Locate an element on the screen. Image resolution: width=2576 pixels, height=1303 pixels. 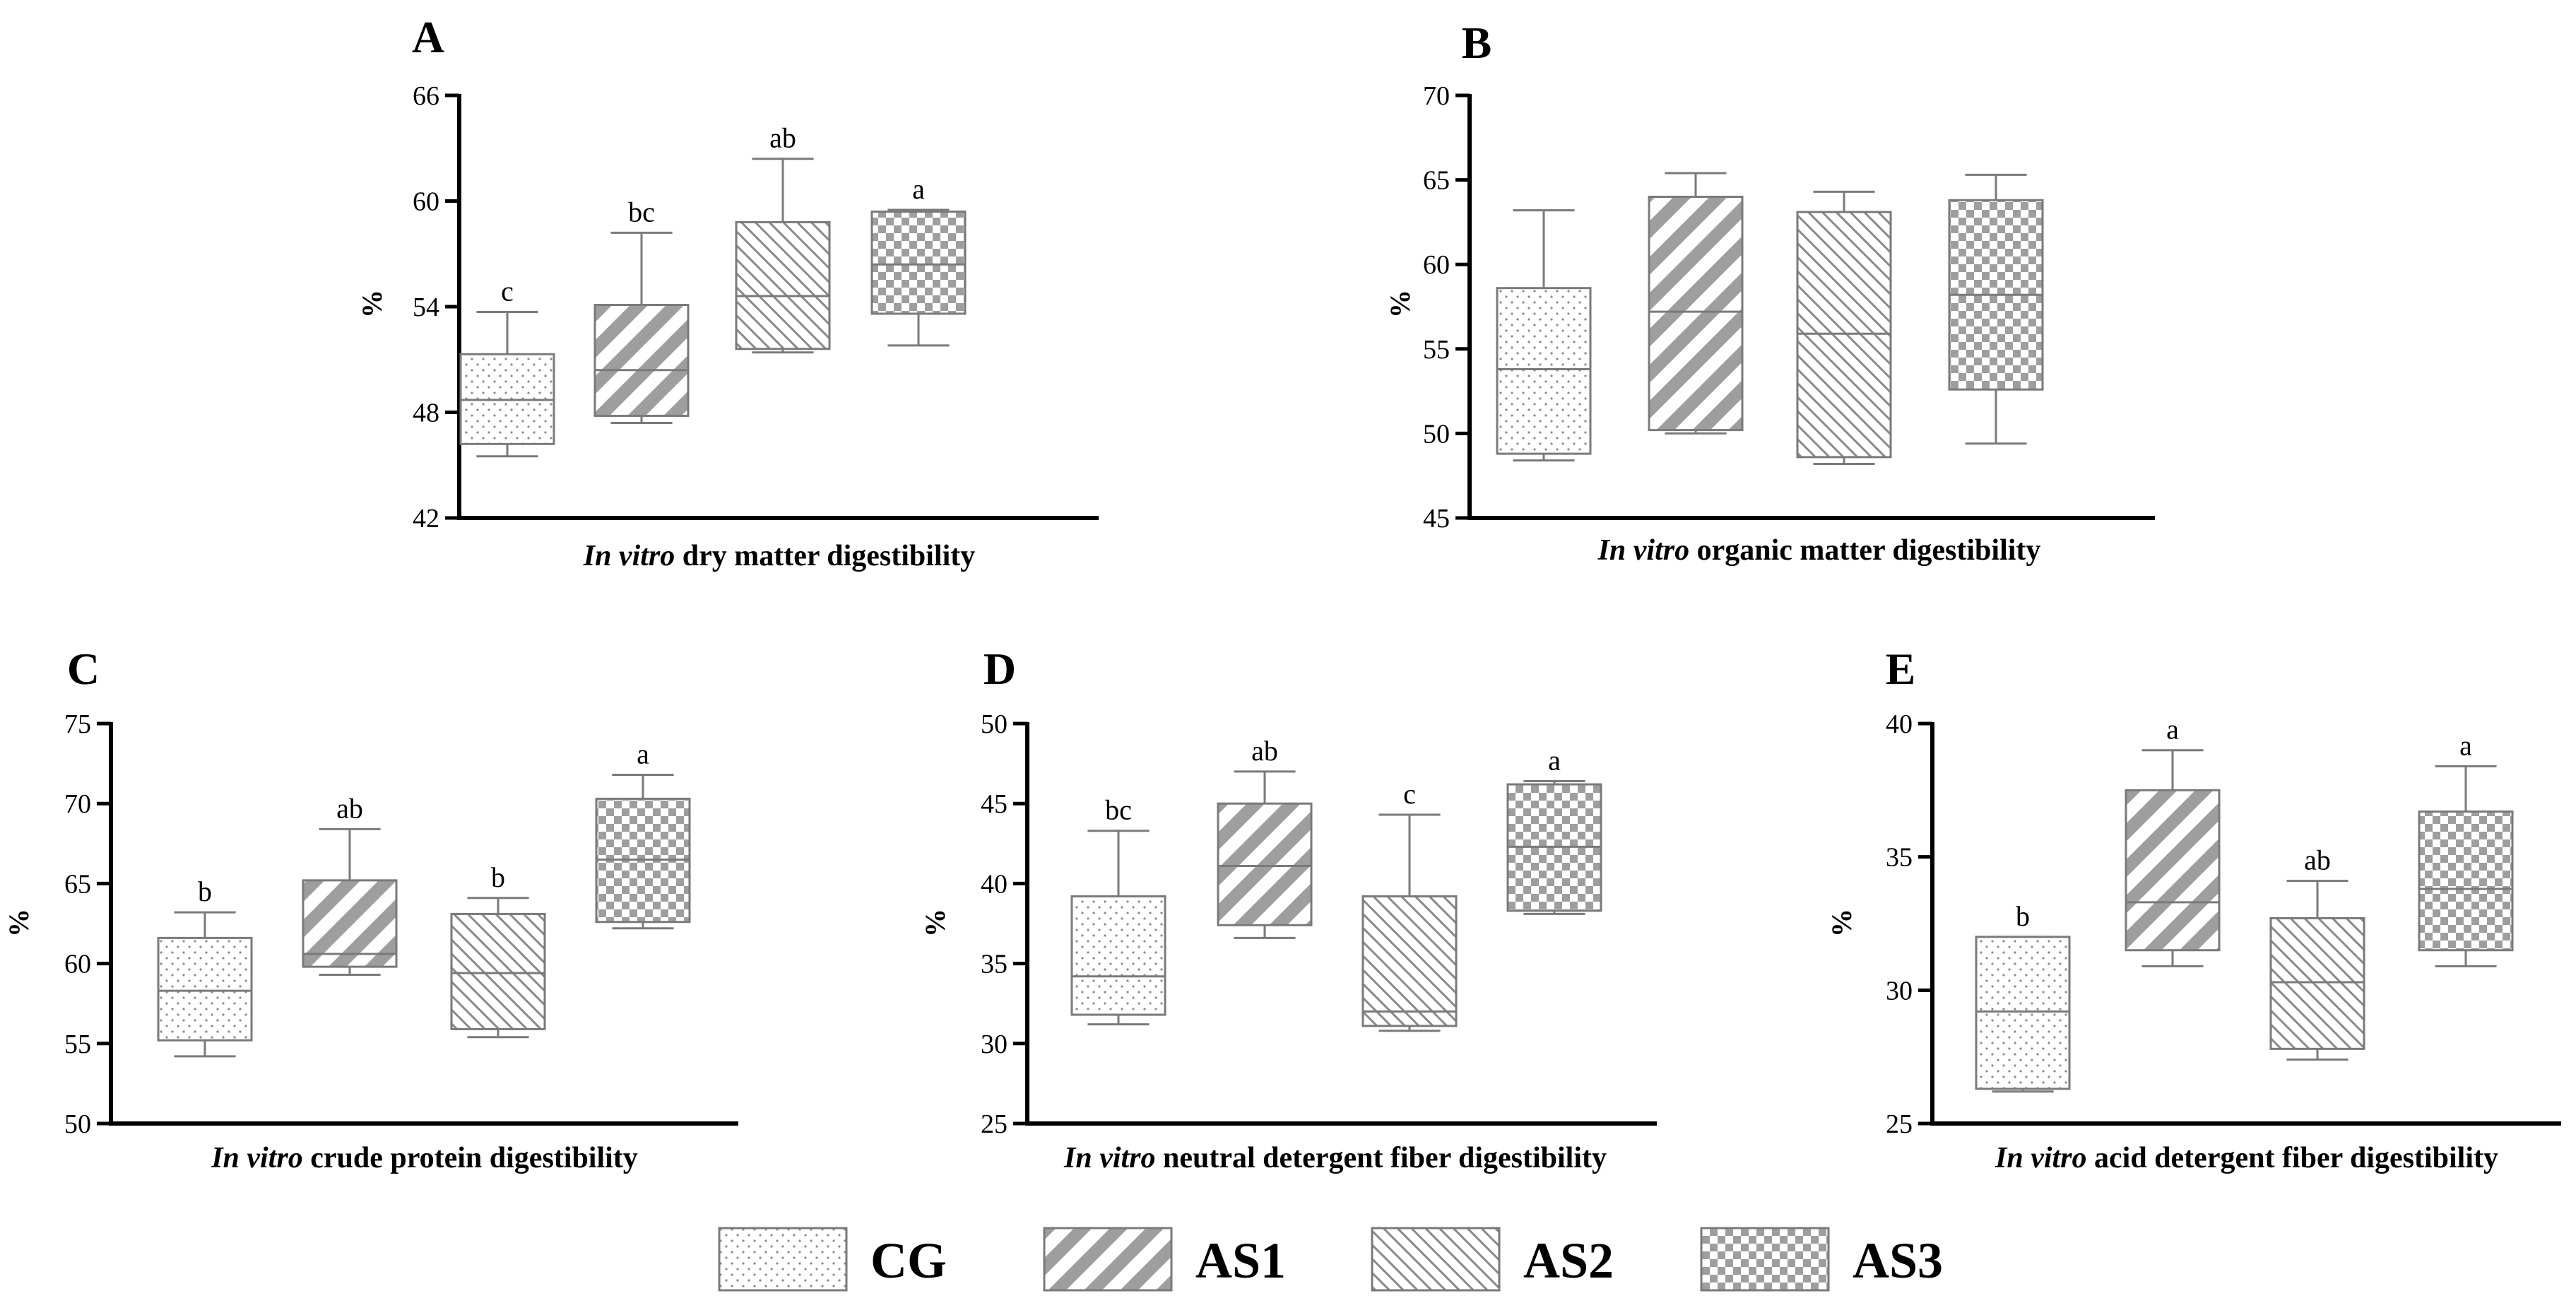
panel-a-sig-label-cg: c is located at coordinates (507, 291).